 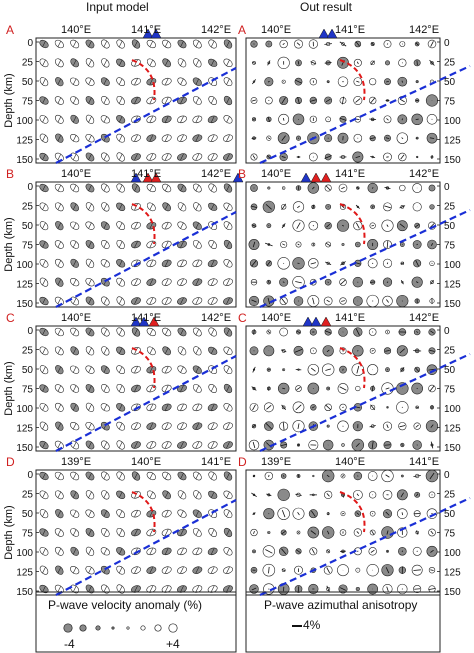 What do you see at coordinates (350, 30) in the screenshot?
I see `longitude-label: 141°E` at bounding box center [350, 30].